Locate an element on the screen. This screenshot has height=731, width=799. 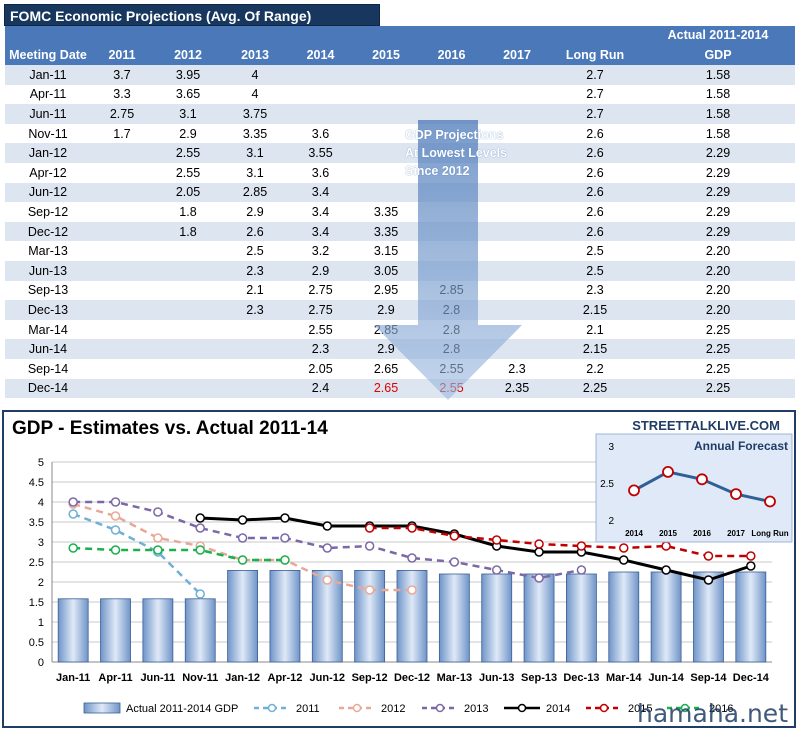
column-header: 2013 is located at coordinates (255, 54).